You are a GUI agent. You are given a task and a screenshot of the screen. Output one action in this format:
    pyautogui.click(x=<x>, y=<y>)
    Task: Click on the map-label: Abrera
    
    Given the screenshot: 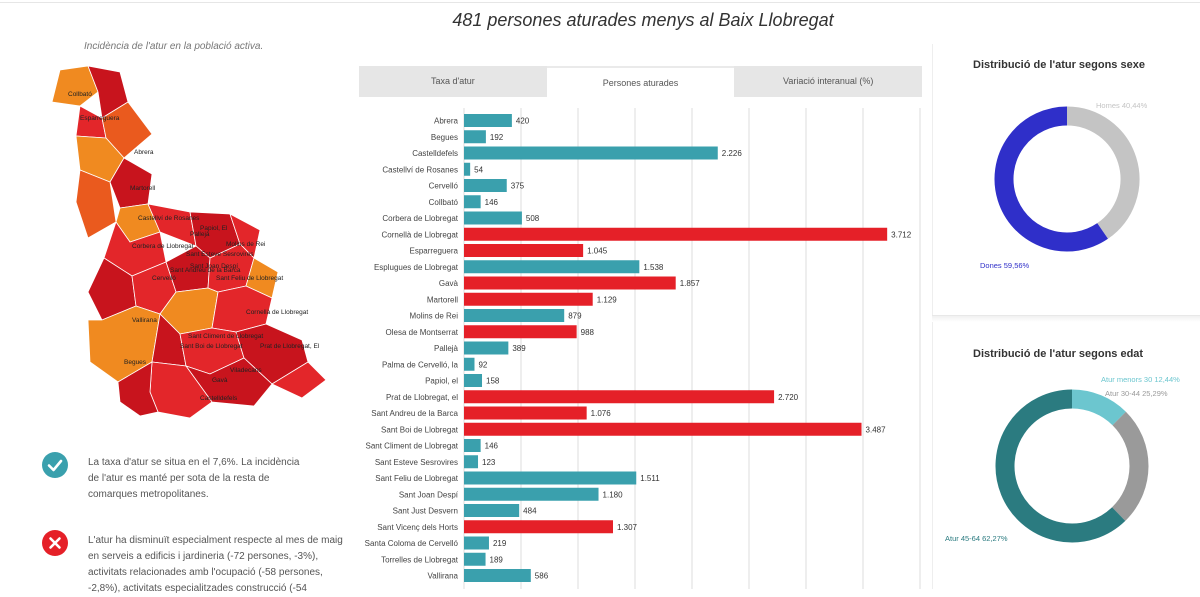 What is the action you would take?
    pyautogui.click(x=144, y=152)
    